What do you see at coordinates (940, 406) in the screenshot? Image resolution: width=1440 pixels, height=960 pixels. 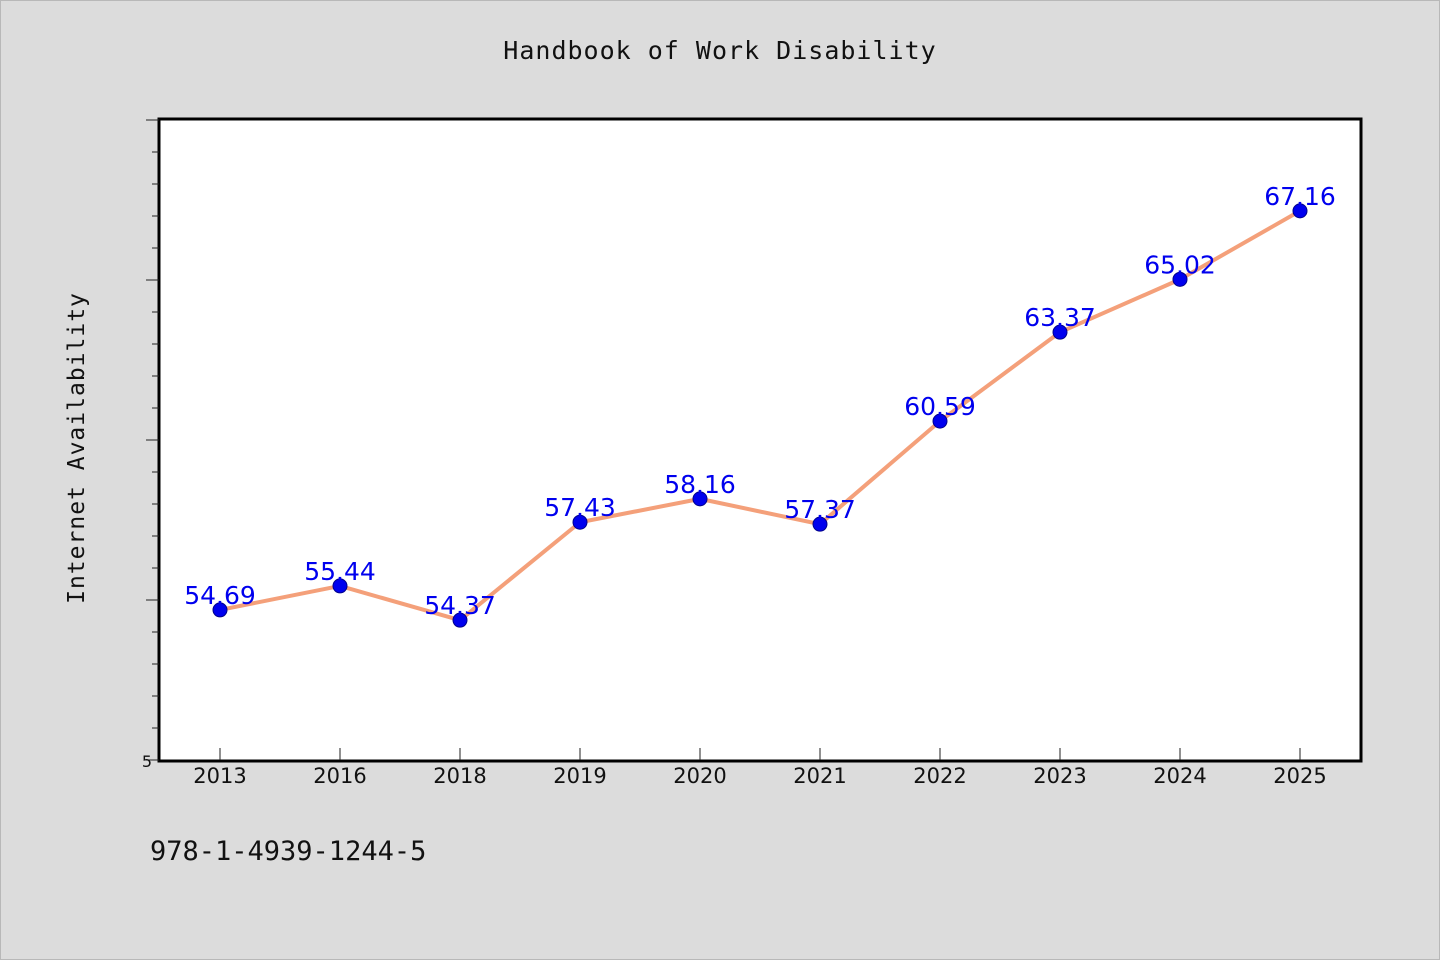 I see `data-label: 60.59` at bounding box center [940, 406].